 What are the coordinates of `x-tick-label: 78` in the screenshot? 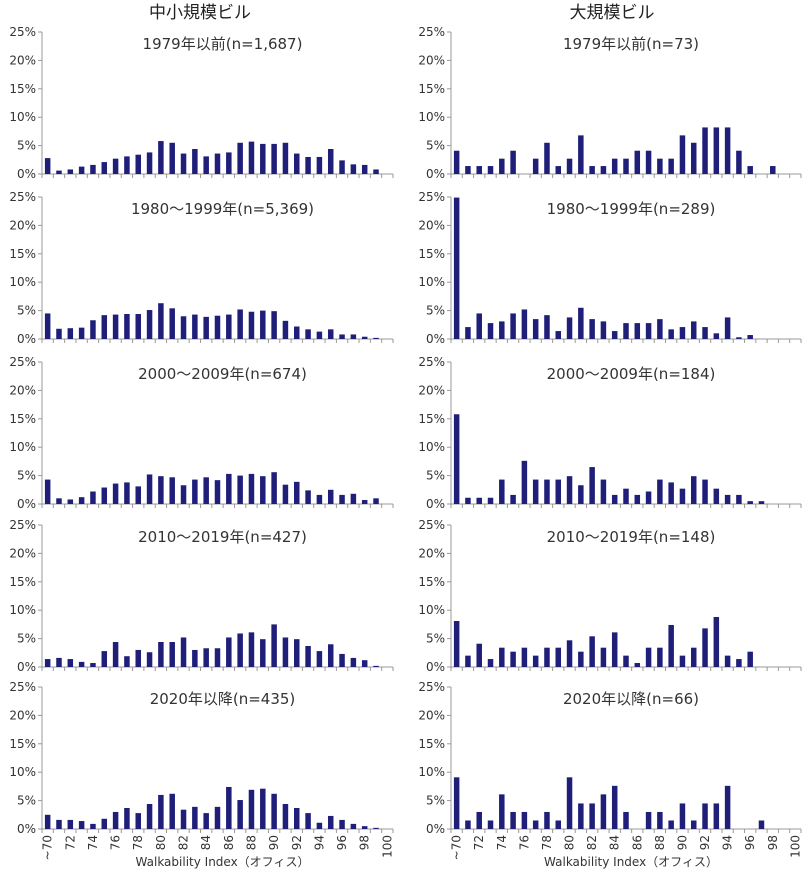 It's located at (138, 842).